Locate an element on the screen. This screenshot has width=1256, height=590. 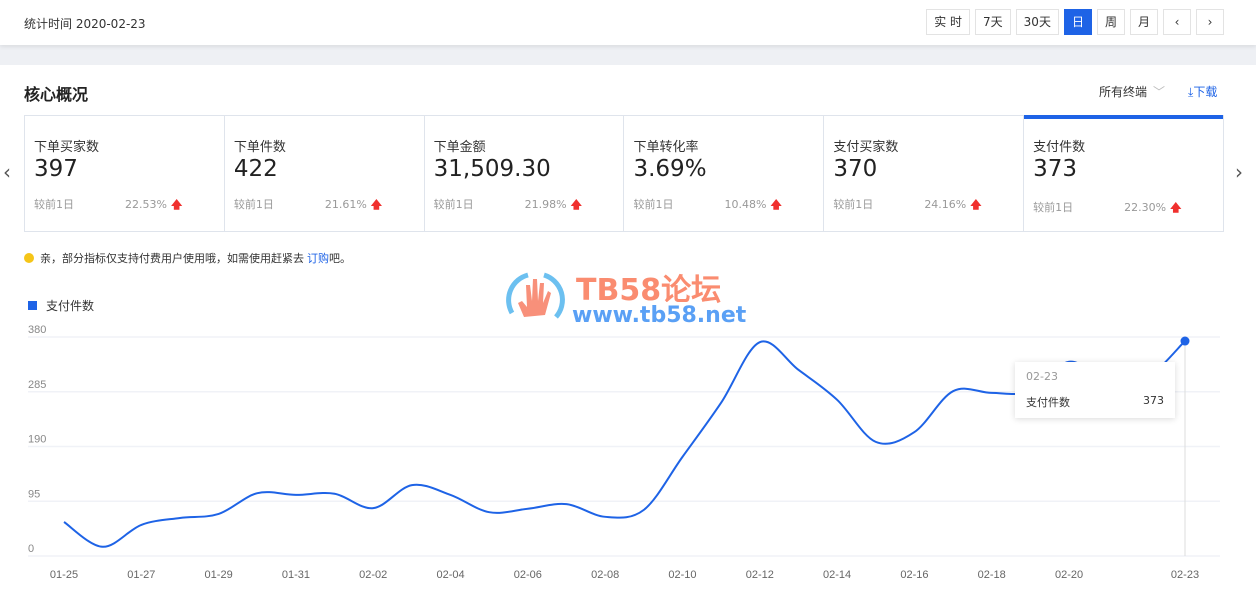
y-tick-label: 285 is located at coordinates (37, 385).